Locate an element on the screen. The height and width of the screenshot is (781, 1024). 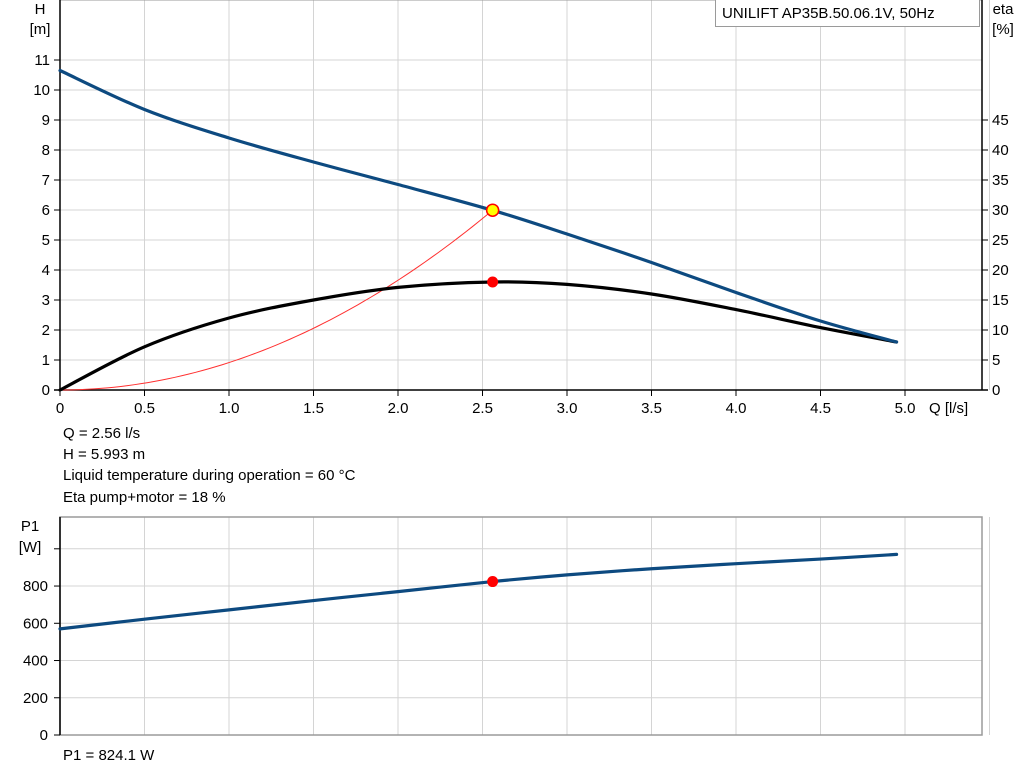
eta-curve is located at coordinates (478, 336).